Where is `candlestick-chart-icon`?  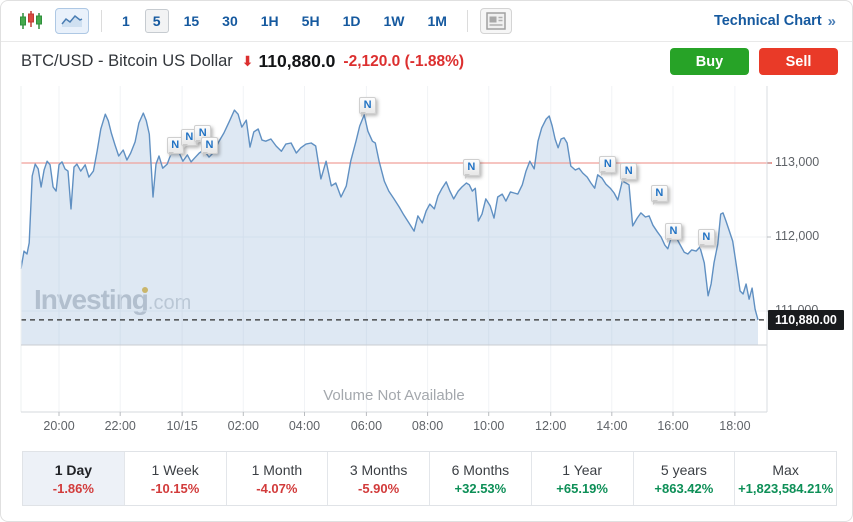 candlestick-chart-icon is located at coordinates (31, 21).